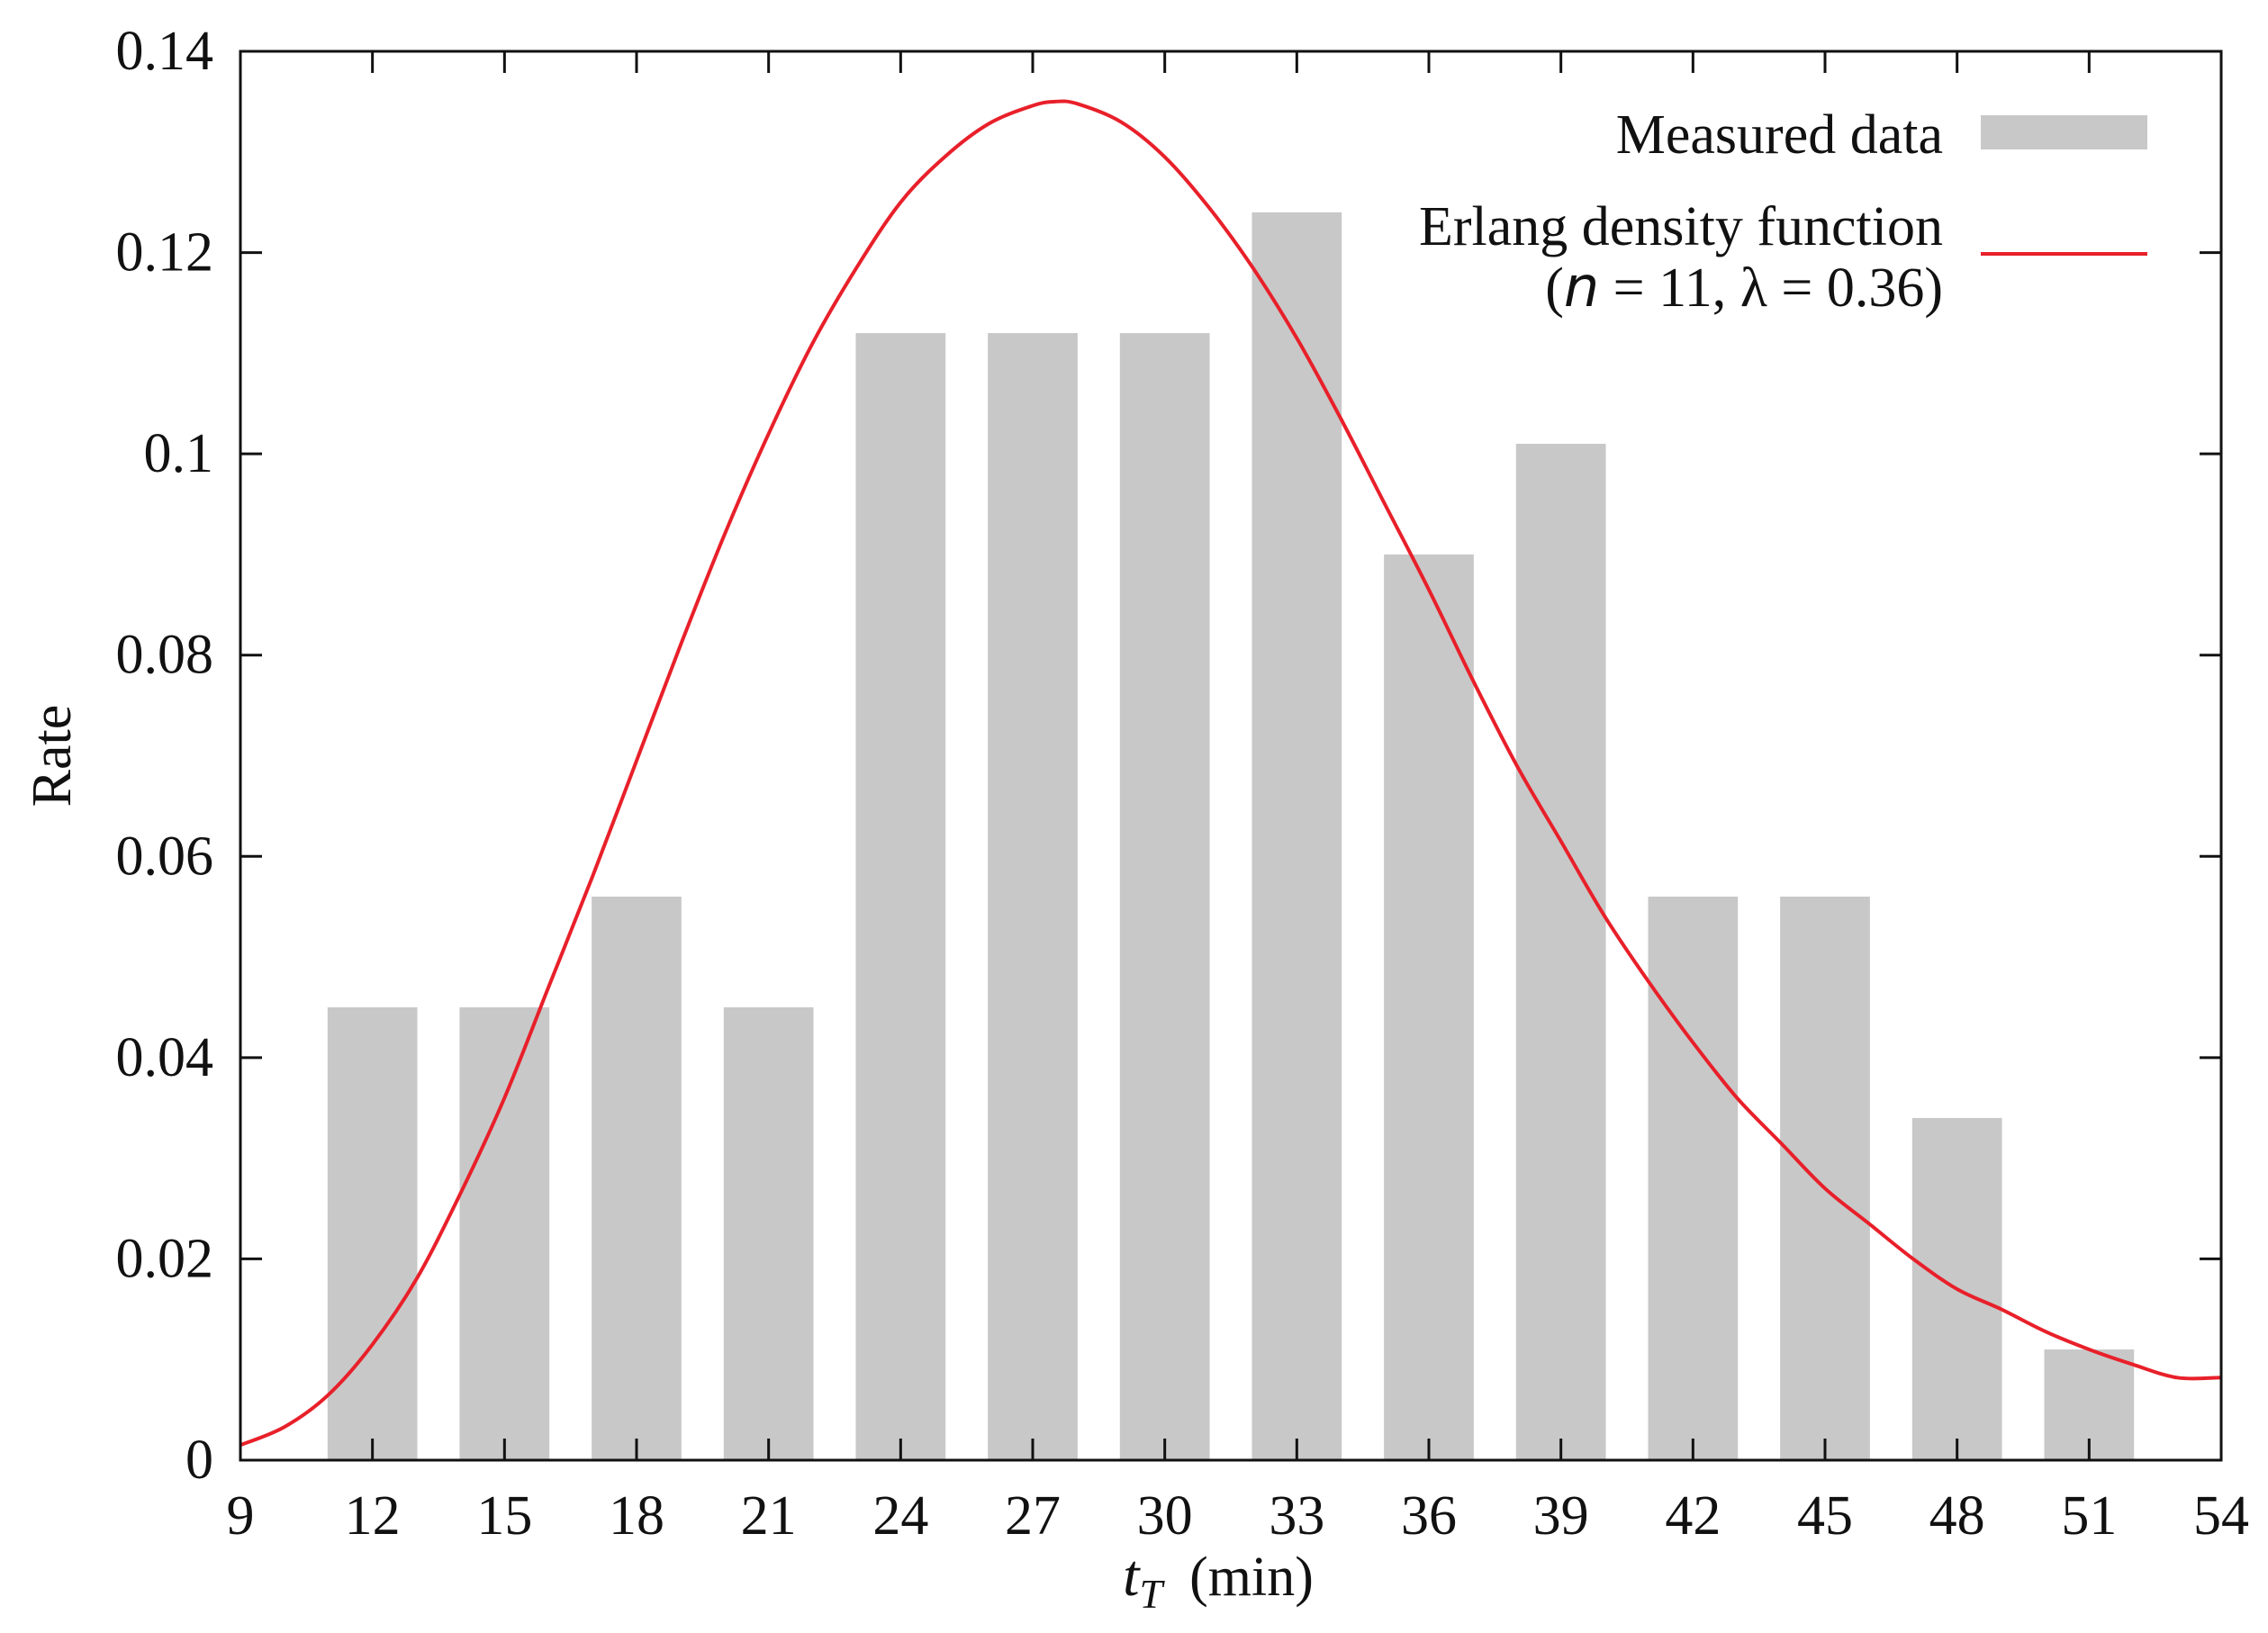 Image resolution: width=2268 pixels, height=1633 pixels. I want to click on legend-erlang-label: Erlang density function, so click(1681, 226).